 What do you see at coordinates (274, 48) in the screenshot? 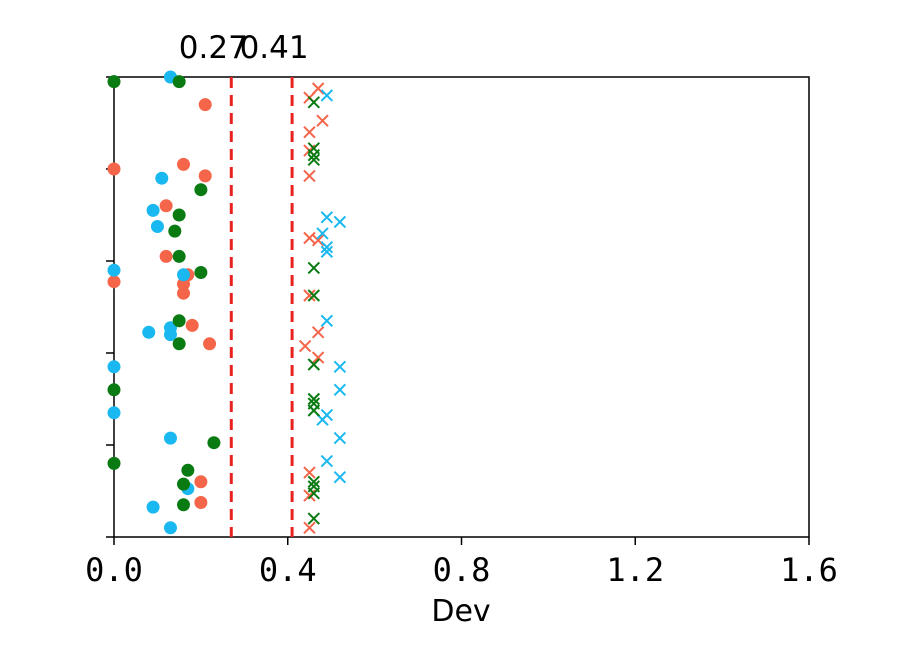
I see `reference-line-label: 0.41` at bounding box center [274, 48].